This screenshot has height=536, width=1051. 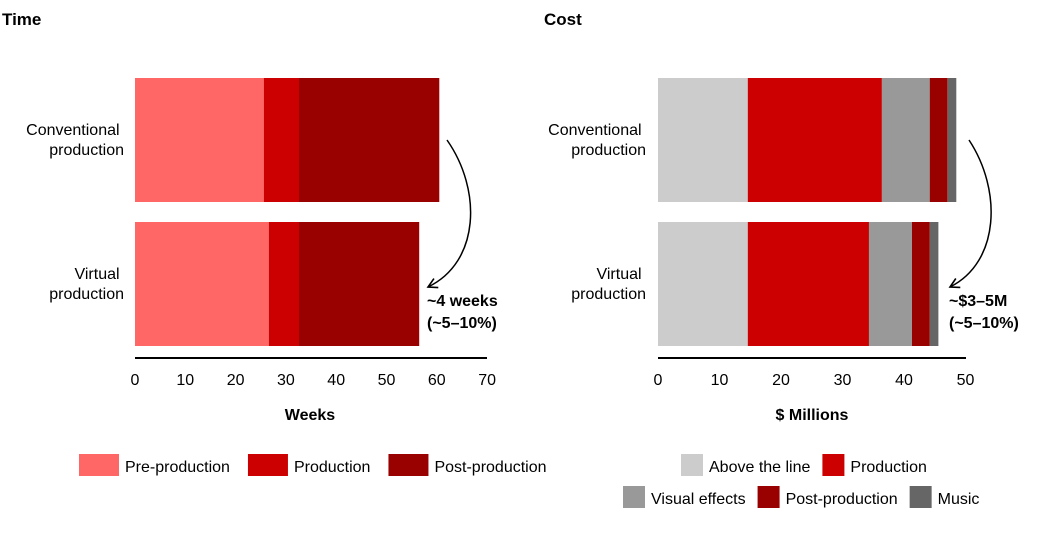 What do you see at coordinates (177, 467) in the screenshot?
I see `time-legend-label-pre-production: Pre-production` at bounding box center [177, 467].